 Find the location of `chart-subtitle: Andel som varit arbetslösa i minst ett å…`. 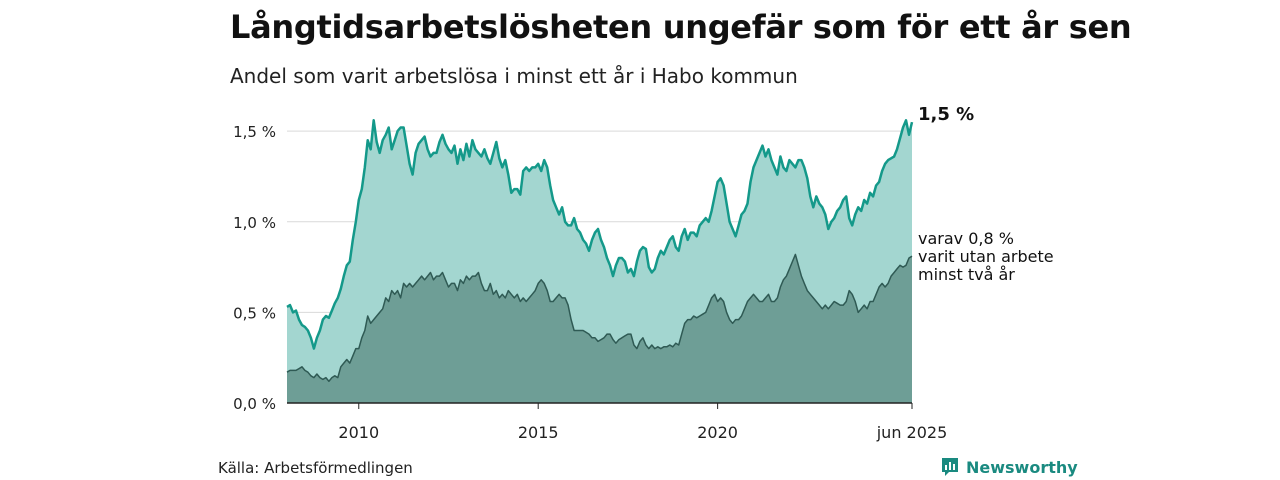

chart-subtitle: Andel som varit arbetslösa i minst ett å… is located at coordinates (514, 76).